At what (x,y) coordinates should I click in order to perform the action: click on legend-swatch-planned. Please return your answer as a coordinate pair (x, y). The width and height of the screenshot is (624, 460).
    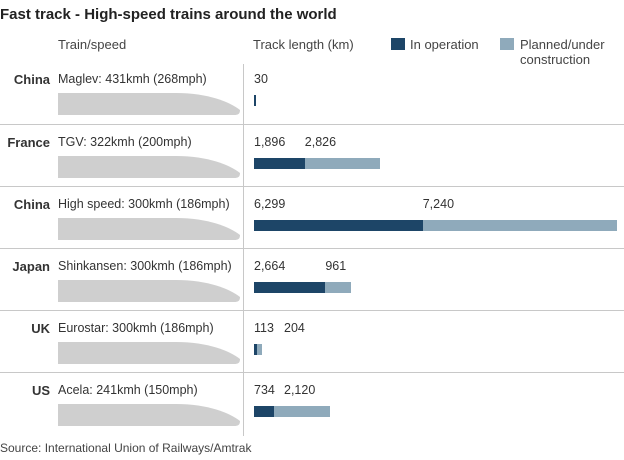
    Looking at the image, I should click on (507, 44).